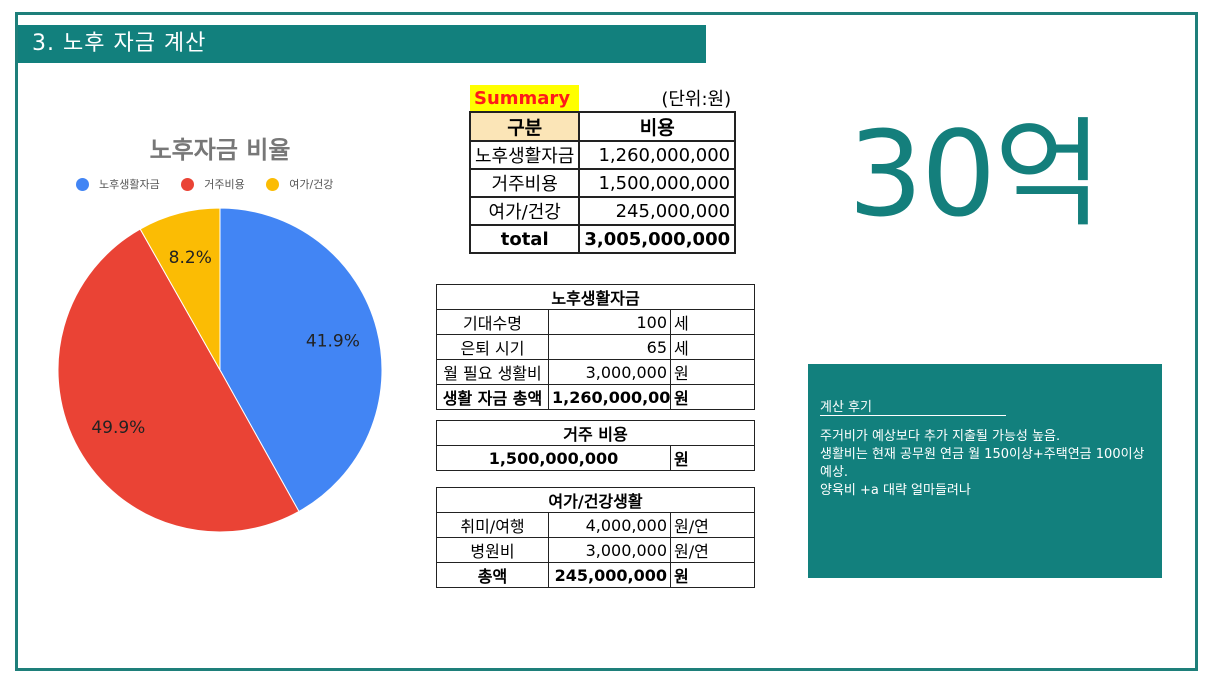 This screenshot has width=1216, height=684. What do you see at coordinates (940, 436) in the screenshot?
I see `review-line: 주거비가 예상보다 추가 지출될 가능성 높음.` at bounding box center [940, 436].